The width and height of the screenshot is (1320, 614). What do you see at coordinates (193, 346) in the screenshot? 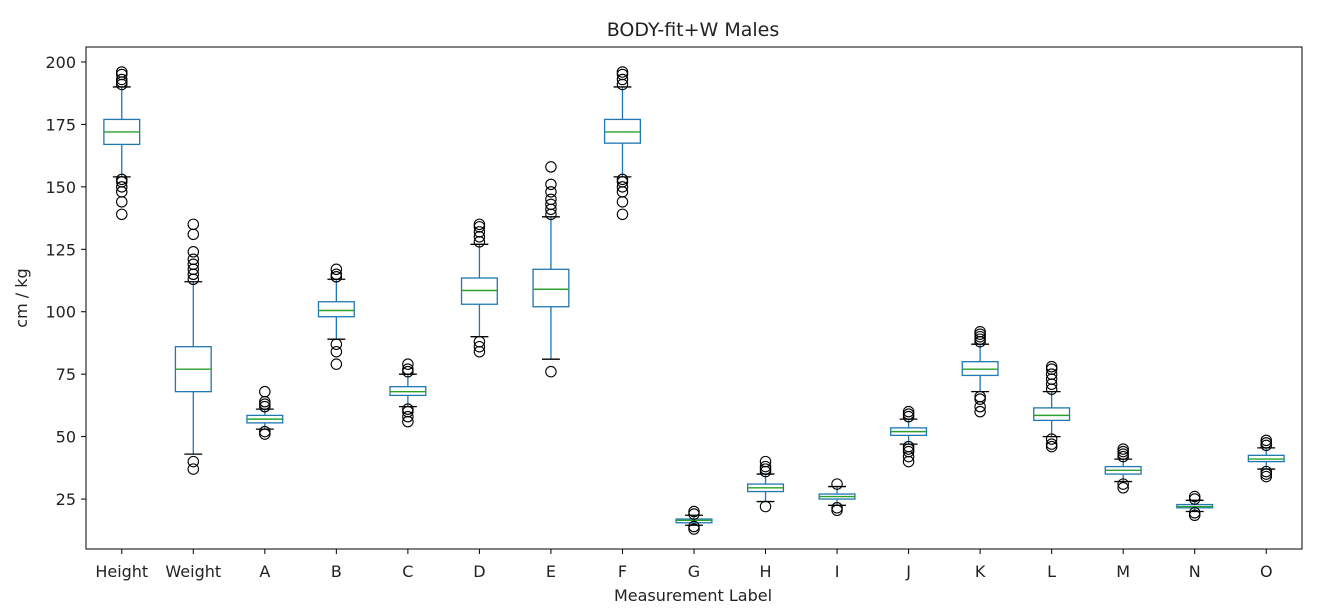
I see `box-weight` at bounding box center [193, 346].